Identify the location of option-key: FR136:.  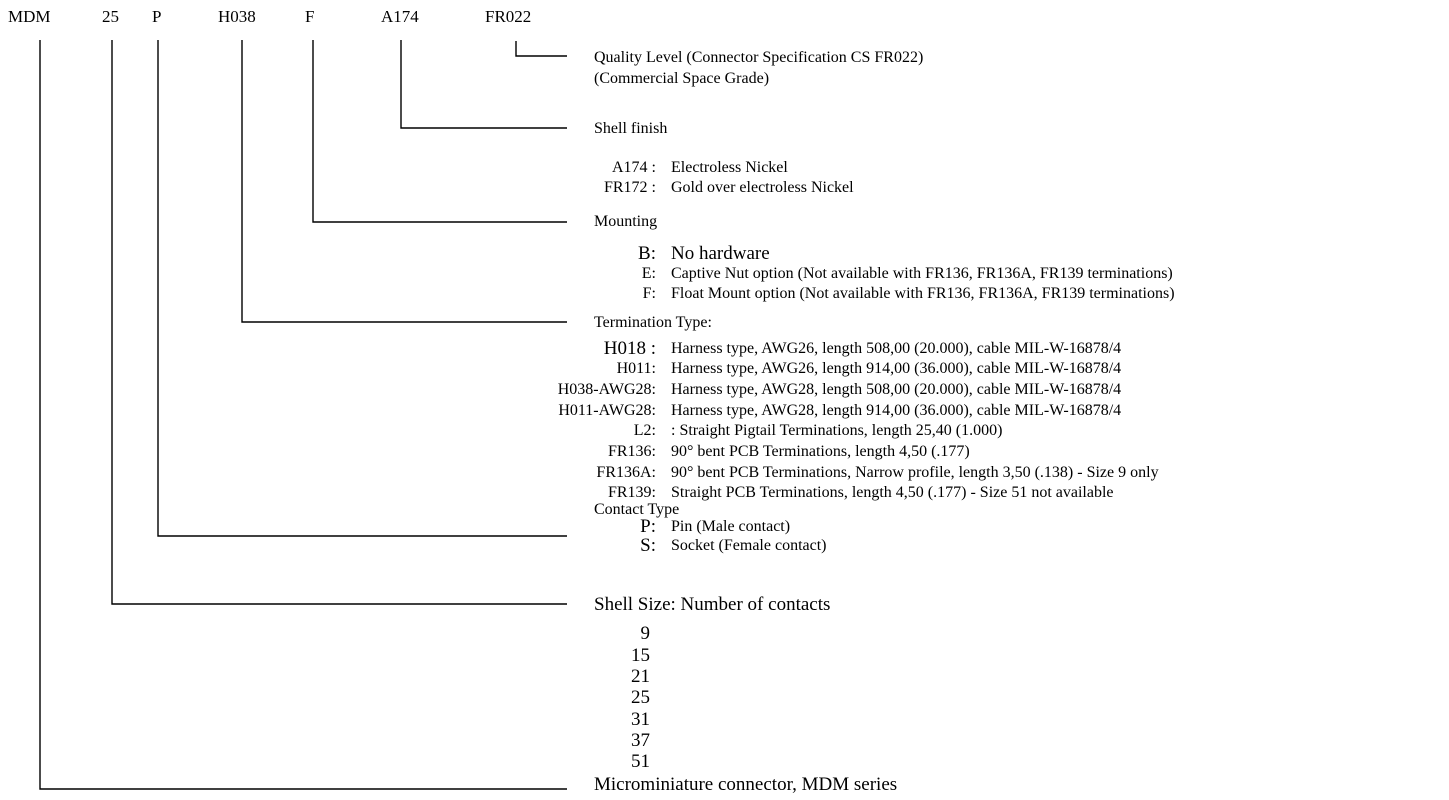
(631, 451).